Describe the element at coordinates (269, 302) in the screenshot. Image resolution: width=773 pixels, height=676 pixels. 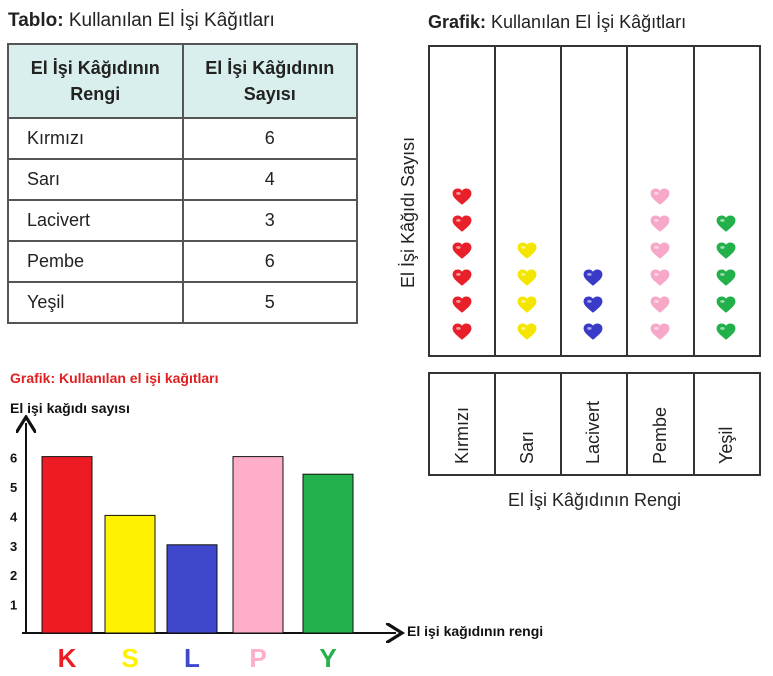
I see `row-value: 5` at that location.